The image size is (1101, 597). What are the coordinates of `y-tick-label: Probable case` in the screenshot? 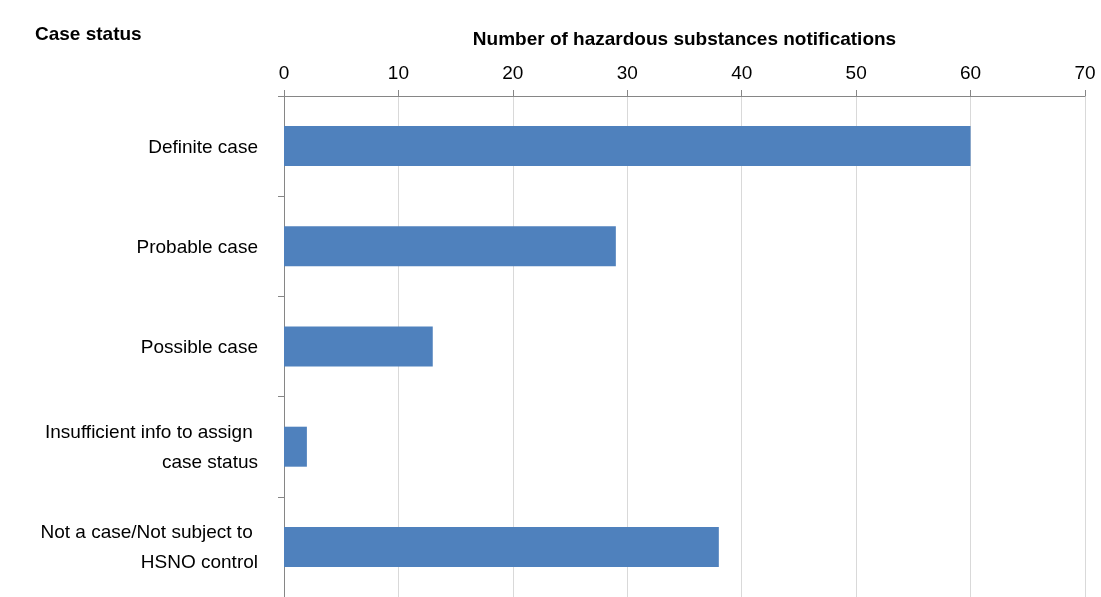 It's located at (197, 246).